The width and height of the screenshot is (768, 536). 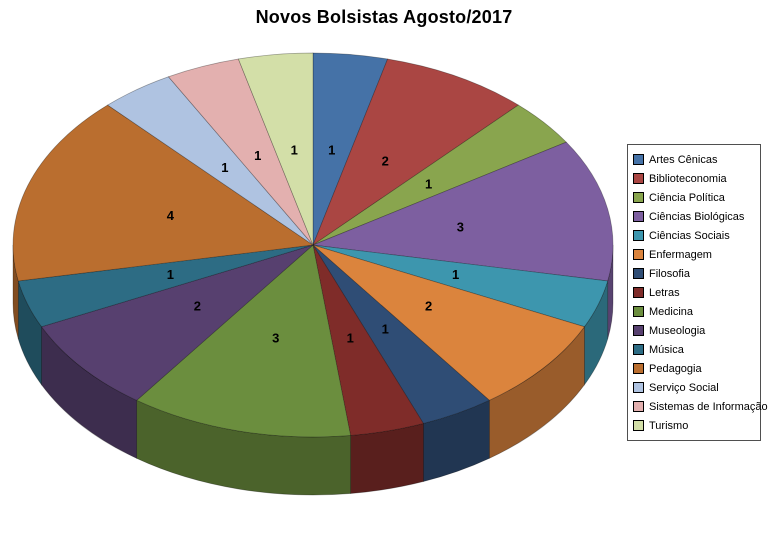 I want to click on legend-item: Museologia, so click(x=695, y=330).